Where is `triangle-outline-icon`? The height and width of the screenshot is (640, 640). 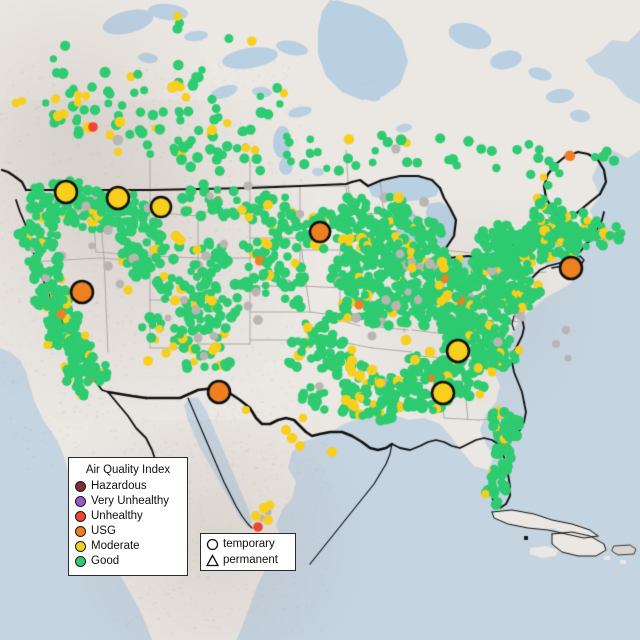 triangle-outline-icon is located at coordinates (212, 560).